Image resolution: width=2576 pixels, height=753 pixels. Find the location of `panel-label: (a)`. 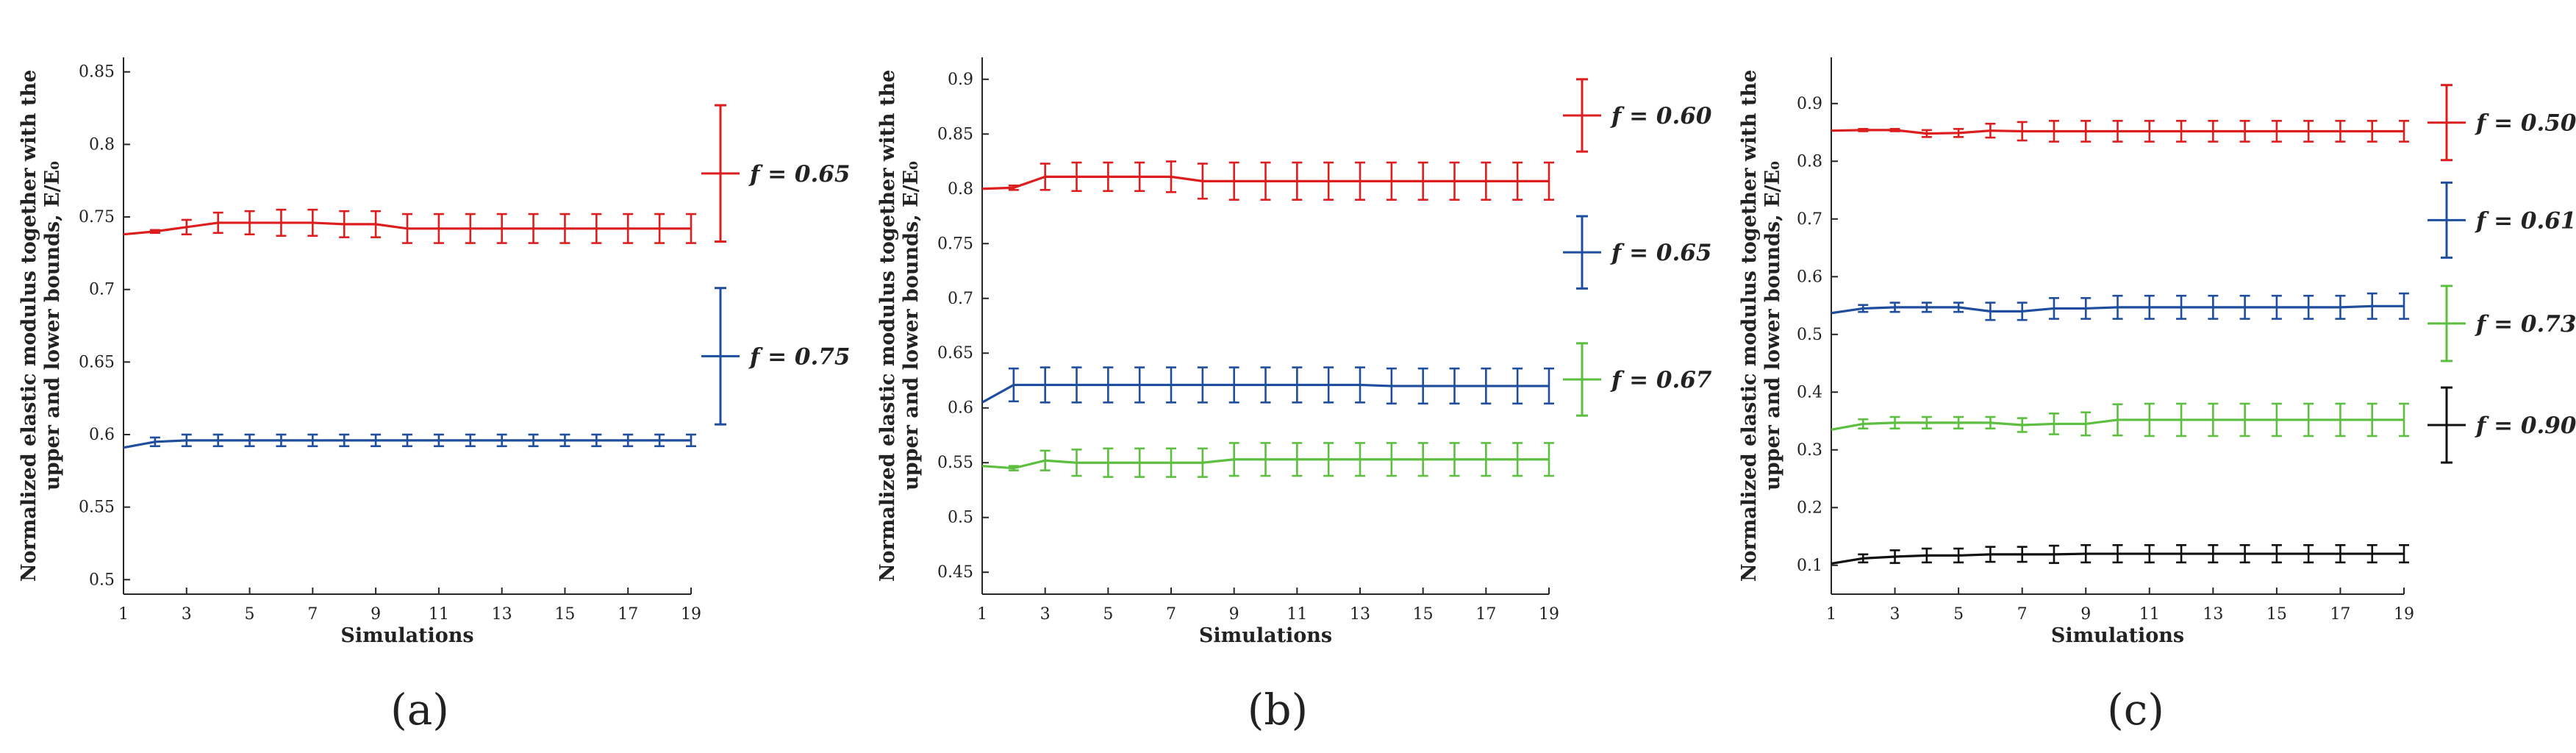

panel-label: (a) is located at coordinates (419, 710).